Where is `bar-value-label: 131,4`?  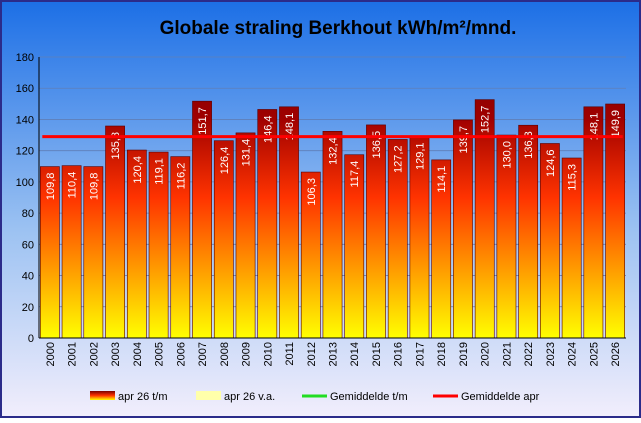
bar-value-label: 131,4 is located at coordinates (247, 153).